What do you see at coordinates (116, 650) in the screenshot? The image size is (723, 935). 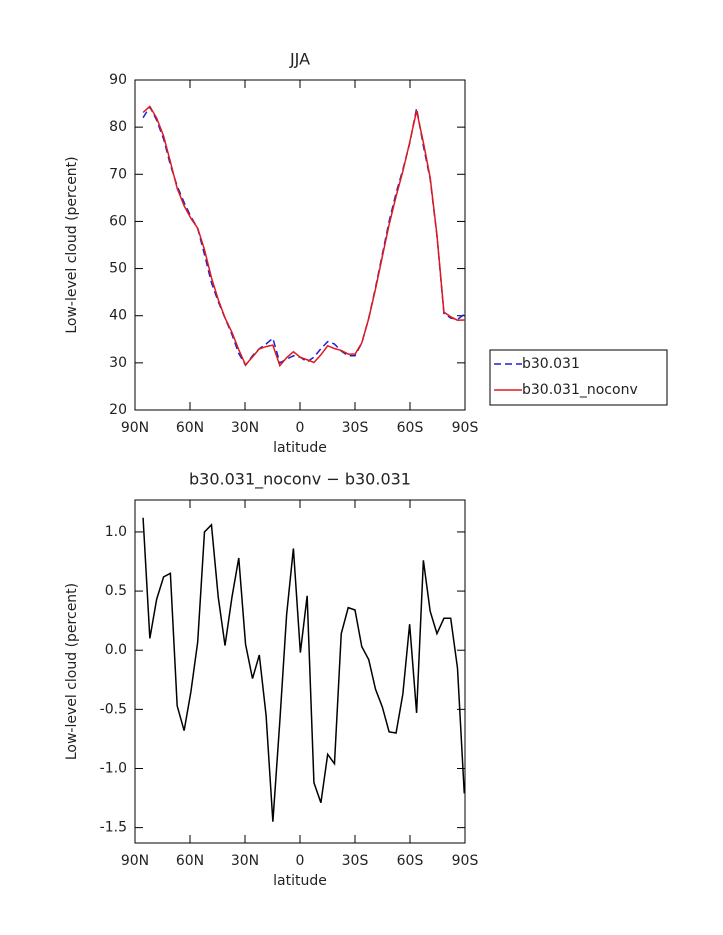 I see `y-tick-label: 0.0` at bounding box center [116, 650].